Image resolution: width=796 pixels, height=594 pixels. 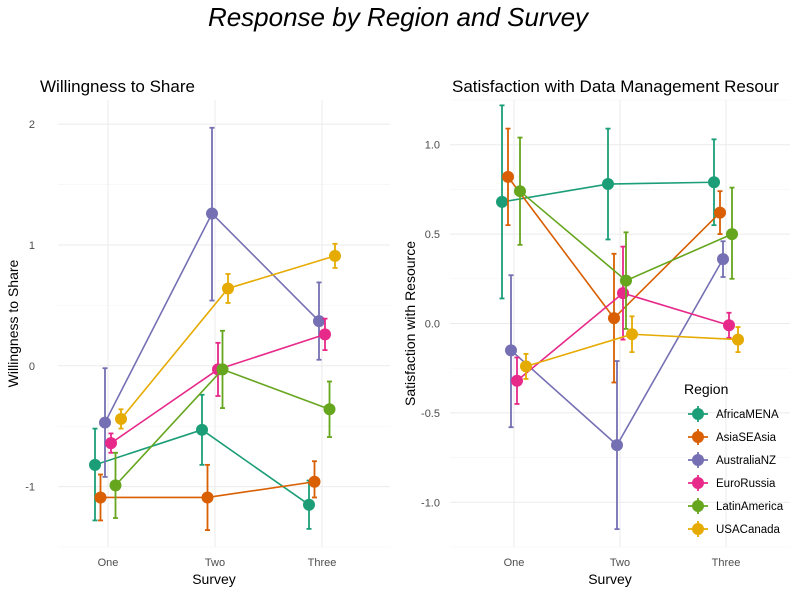 I want to click on y-tick-label: 2, so click(x=32, y=125).